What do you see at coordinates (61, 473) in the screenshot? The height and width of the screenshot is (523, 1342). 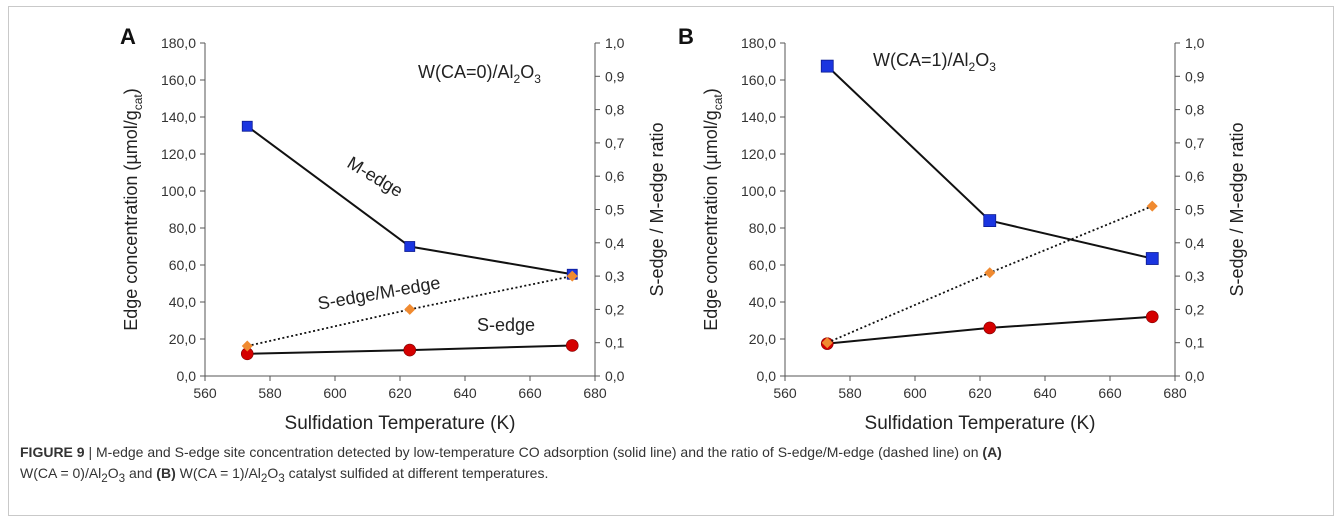 I see `caption-text-2: W(CA = 0)/Al` at bounding box center [61, 473].